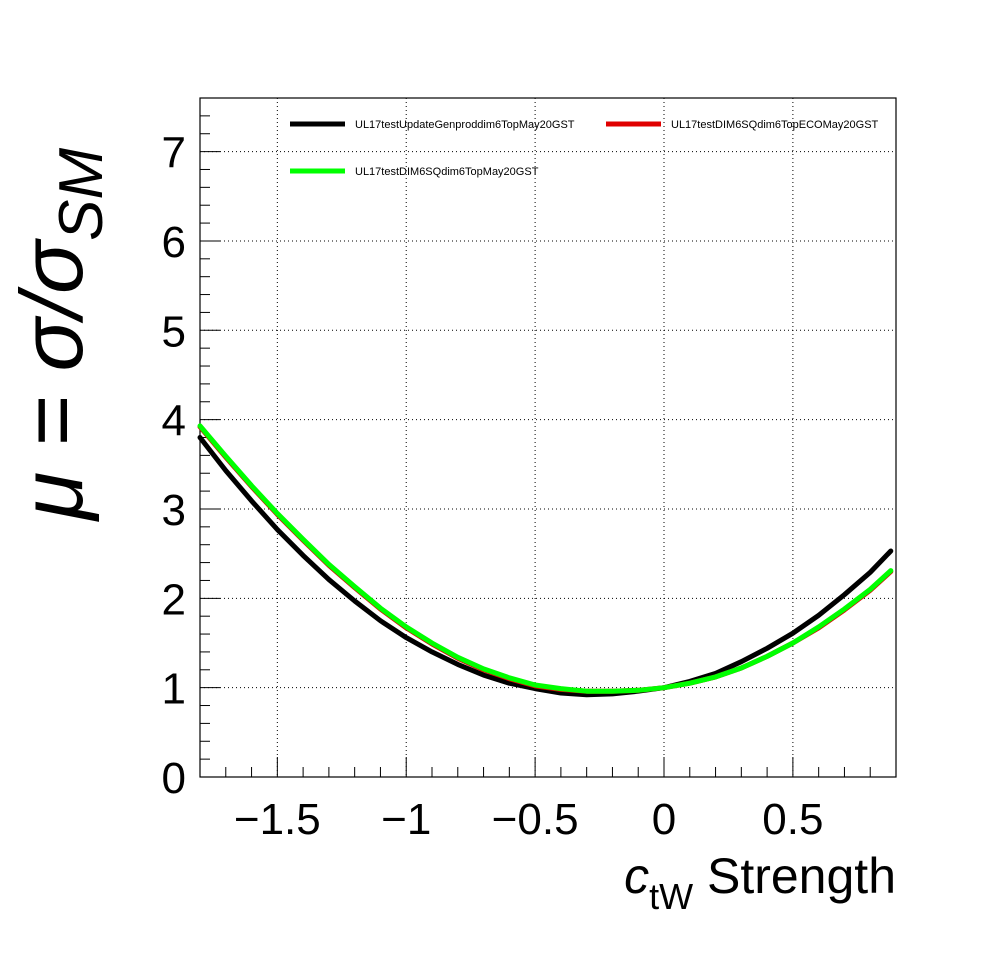 This screenshot has width=996, height=977. What do you see at coordinates (174, 153) in the screenshot?
I see `y-tick-label: 7` at bounding box center [174, 153].